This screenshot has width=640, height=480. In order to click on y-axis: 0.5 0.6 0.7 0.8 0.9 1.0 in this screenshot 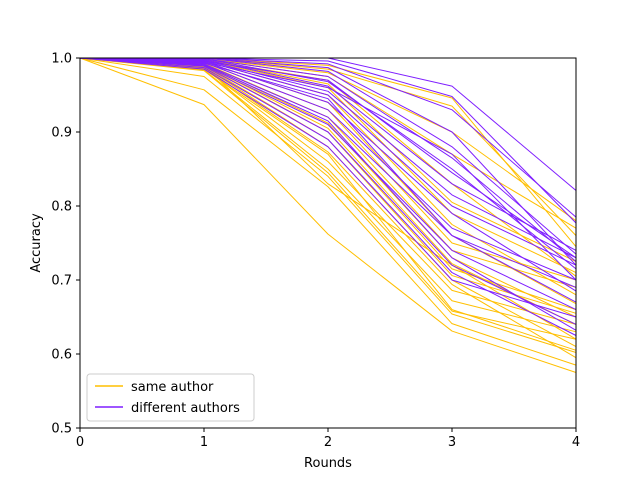, I will do `click(65, 244)`.